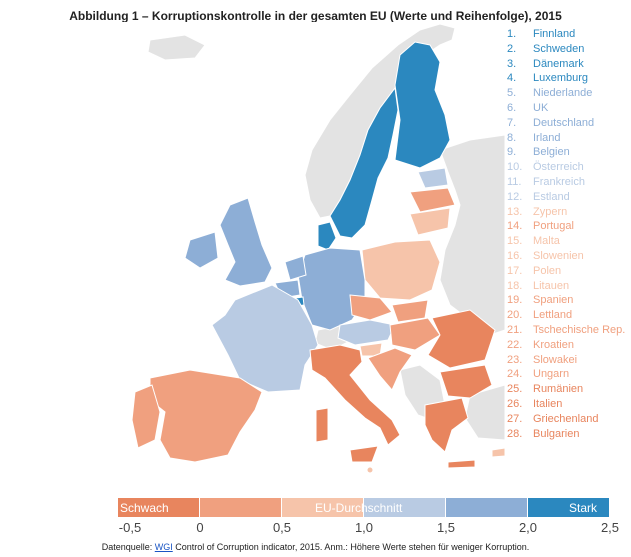  Describe the element at coordinates (322, 425) in the screenshot. I see `country-italien-sardinia` at that location.